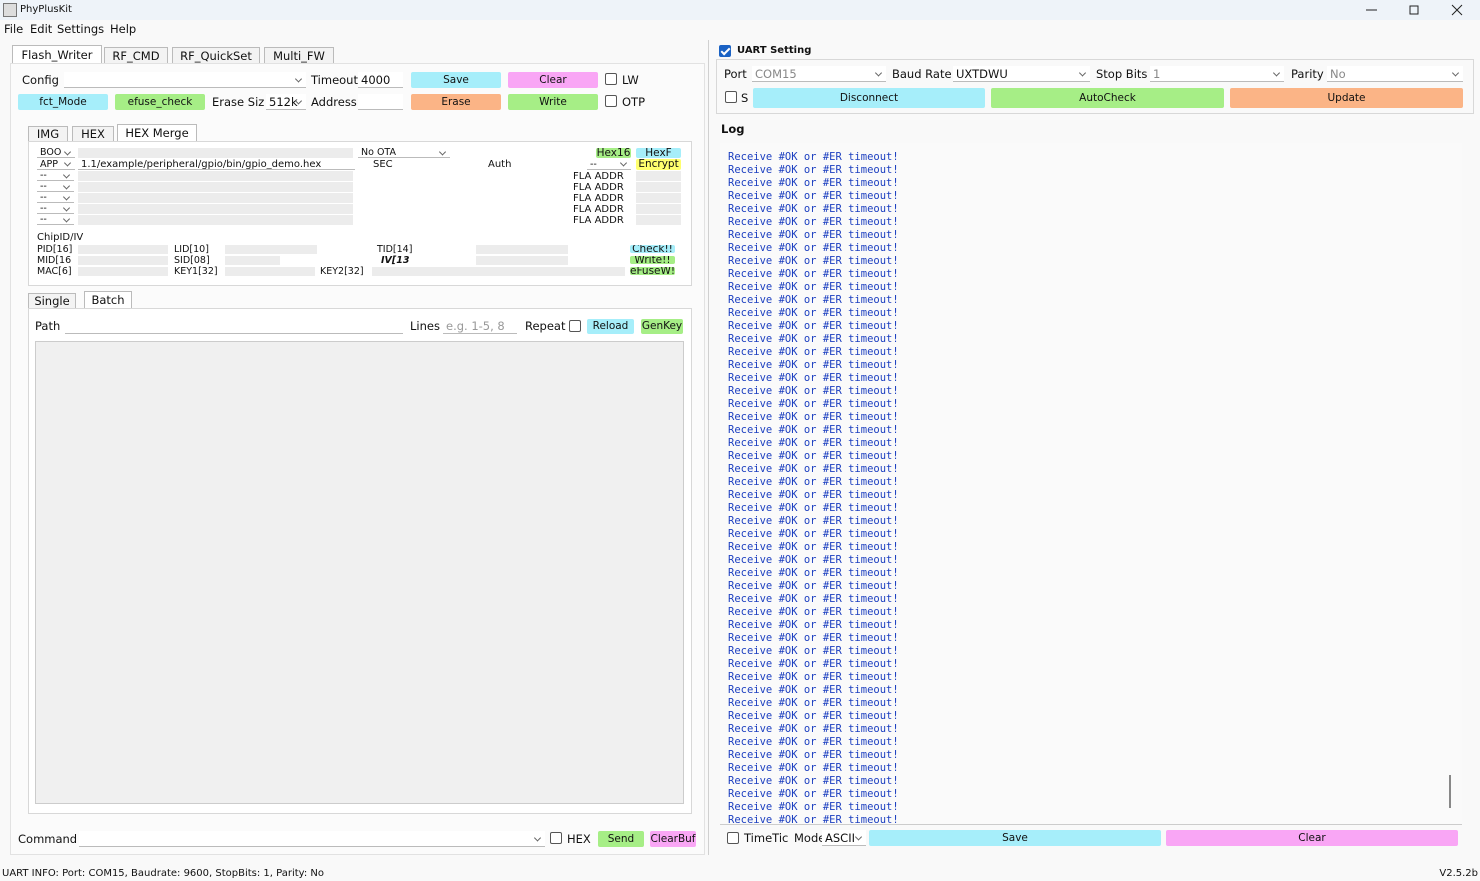  Describe the element at coordinates (844, 838) in the screenshot. I see `mode-combo: ASCII` at that location.